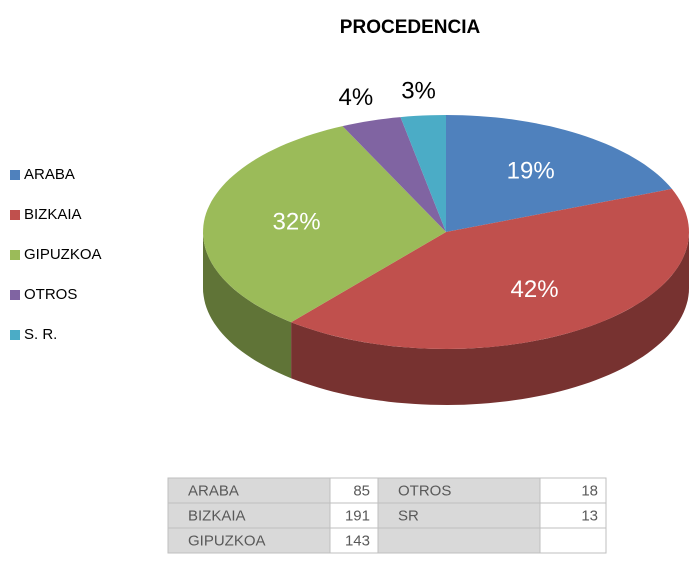 This screenshot has height=566, width=690. Describe the element at coordinates (49, 174) in the screenshot. I see `legend-label: ARABA` at that location.